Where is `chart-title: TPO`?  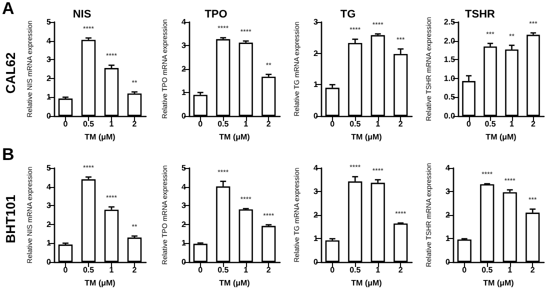
chart-title: TPO is located at coordinates (216, 14).